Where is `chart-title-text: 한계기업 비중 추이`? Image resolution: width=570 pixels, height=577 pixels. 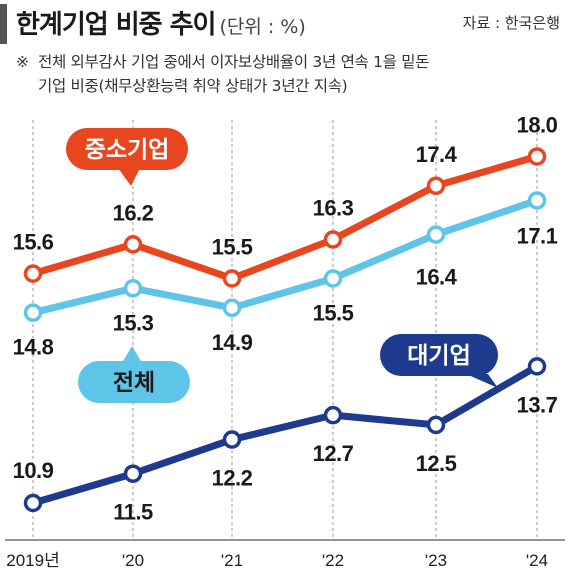
chart-title-text: 한계기업 비중 추이 is located at coordinates (116, 25).